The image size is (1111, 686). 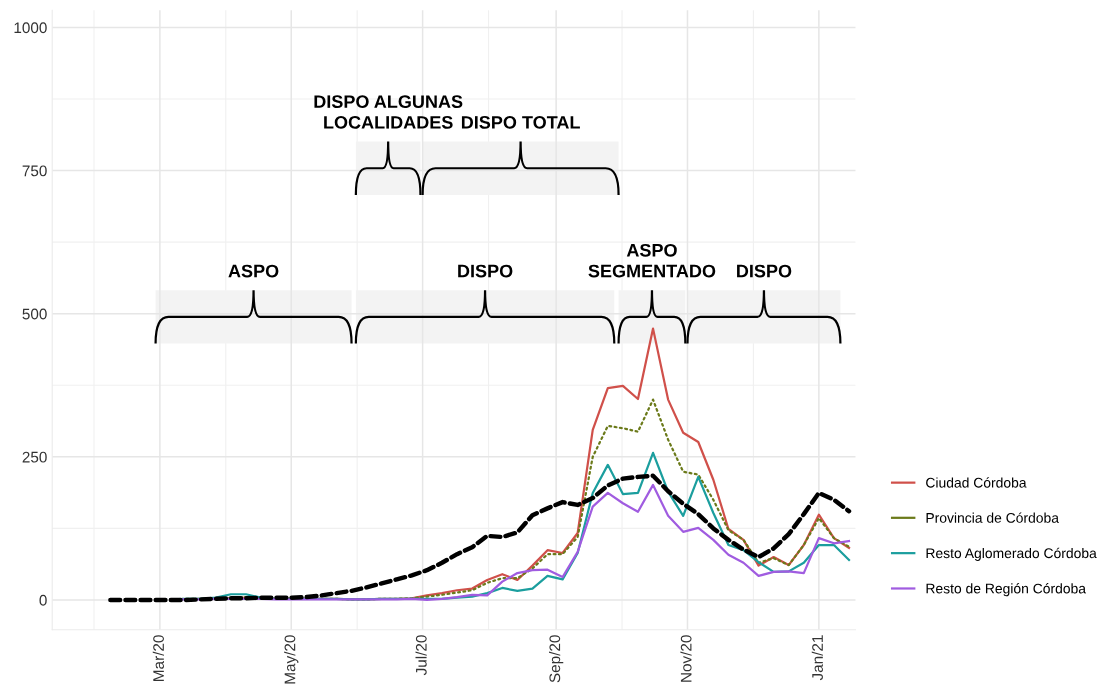 I want to click on legend-label: Provincia de Córdoba, so click(x=992, y=517).